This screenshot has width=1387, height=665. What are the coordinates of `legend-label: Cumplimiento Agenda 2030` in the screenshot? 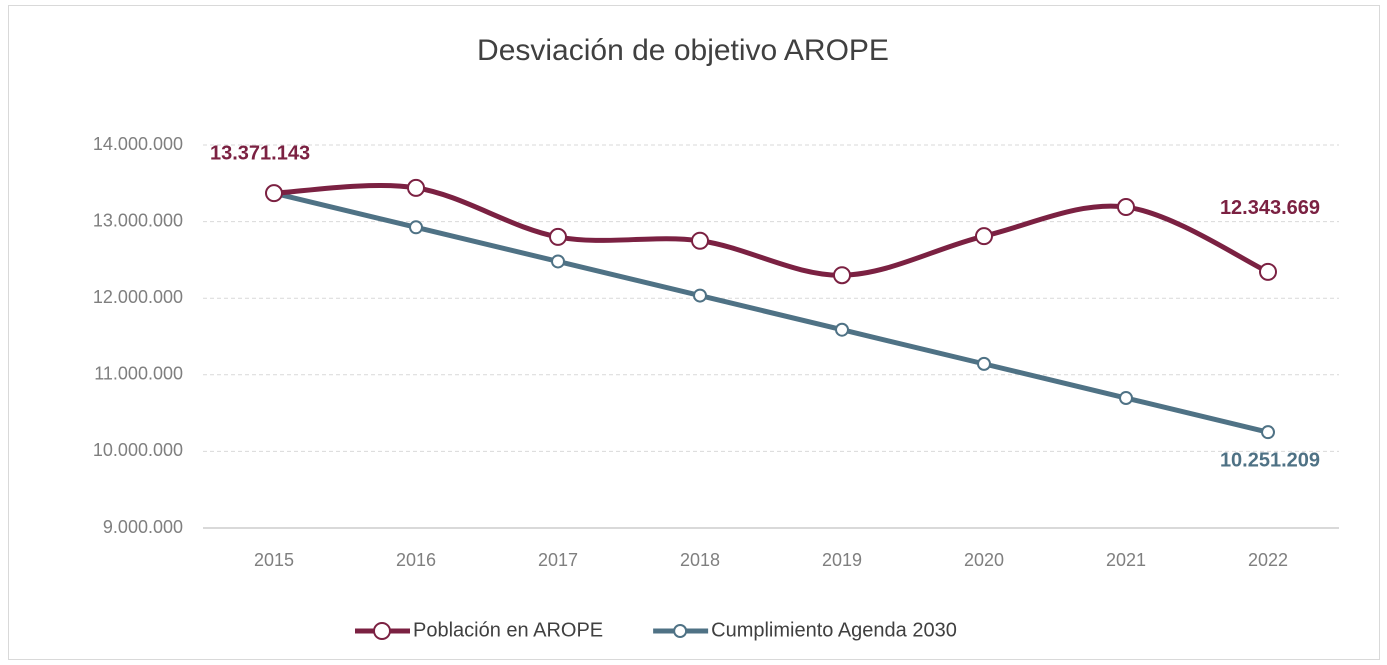 It's located at (834, 630).